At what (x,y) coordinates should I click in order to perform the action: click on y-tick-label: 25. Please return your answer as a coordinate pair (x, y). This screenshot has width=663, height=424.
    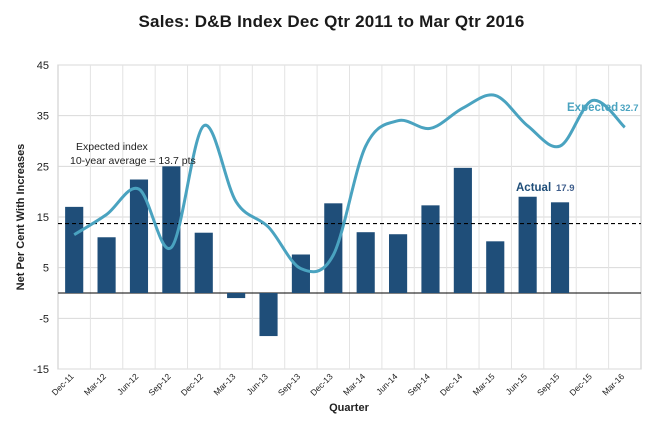
    Looking at the image, I should click on (43, 167).